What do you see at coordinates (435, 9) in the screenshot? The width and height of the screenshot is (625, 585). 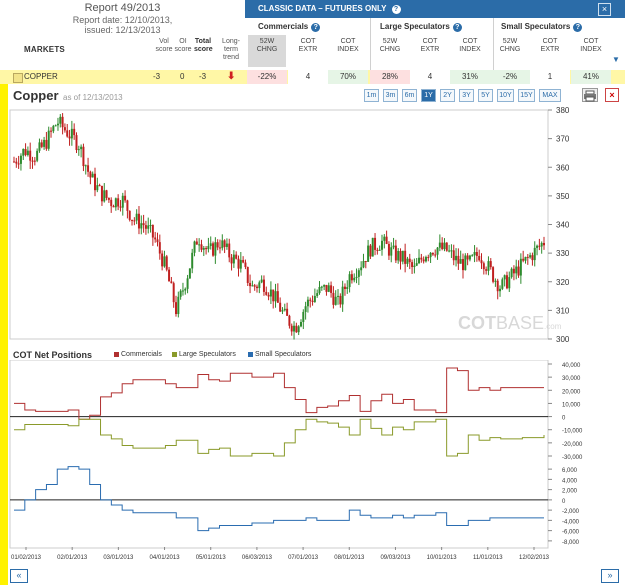 I see `classic-data-bar` at bounding box center [435, 9].